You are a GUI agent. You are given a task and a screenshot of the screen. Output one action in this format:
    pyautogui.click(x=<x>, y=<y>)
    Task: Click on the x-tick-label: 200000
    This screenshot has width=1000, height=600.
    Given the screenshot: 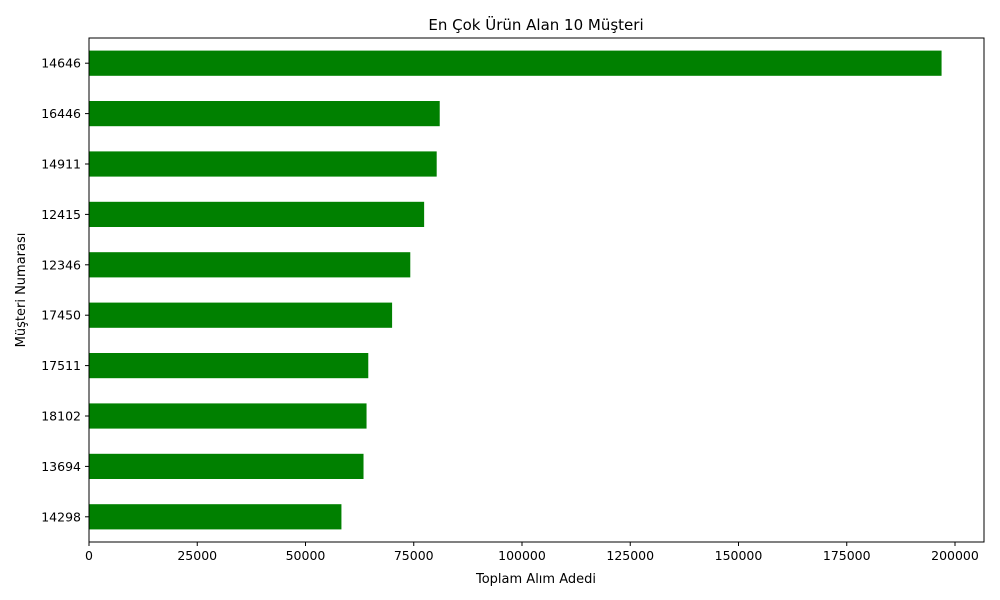 What is the action you would take?
    pyautogui.click(x=955, y=555)
    